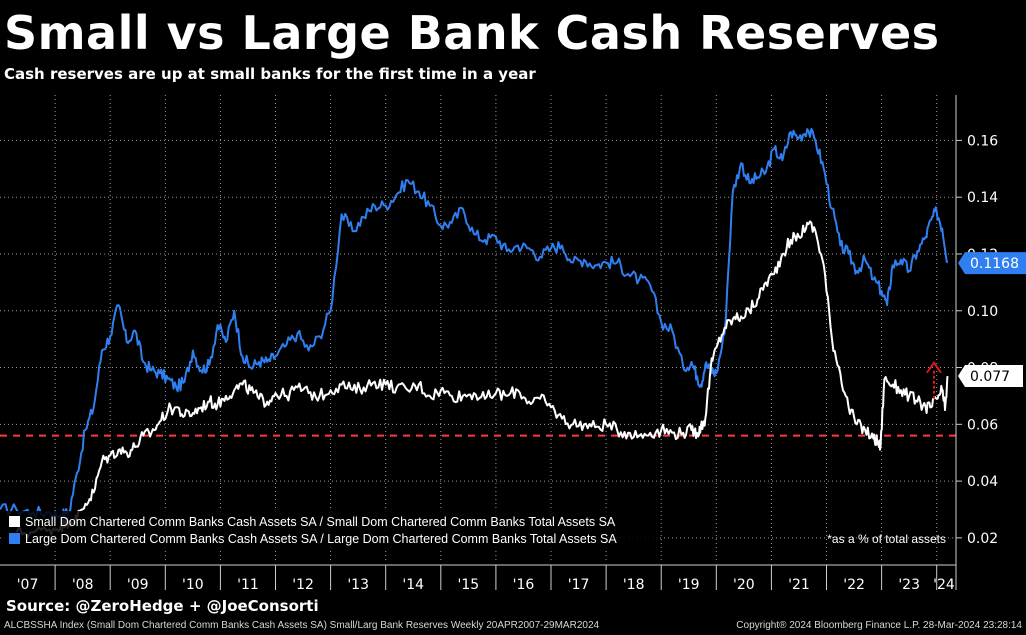 This screenshot has width=1026, height=635. I want to click on x-tick-label: '19, so click(689, 585).